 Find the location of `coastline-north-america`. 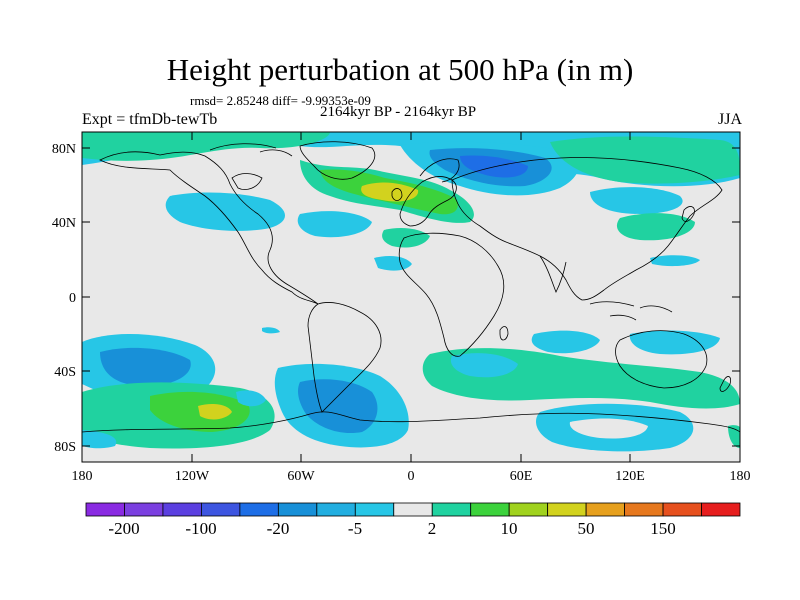

coastline-north-america is located at coordinates (209, 228).